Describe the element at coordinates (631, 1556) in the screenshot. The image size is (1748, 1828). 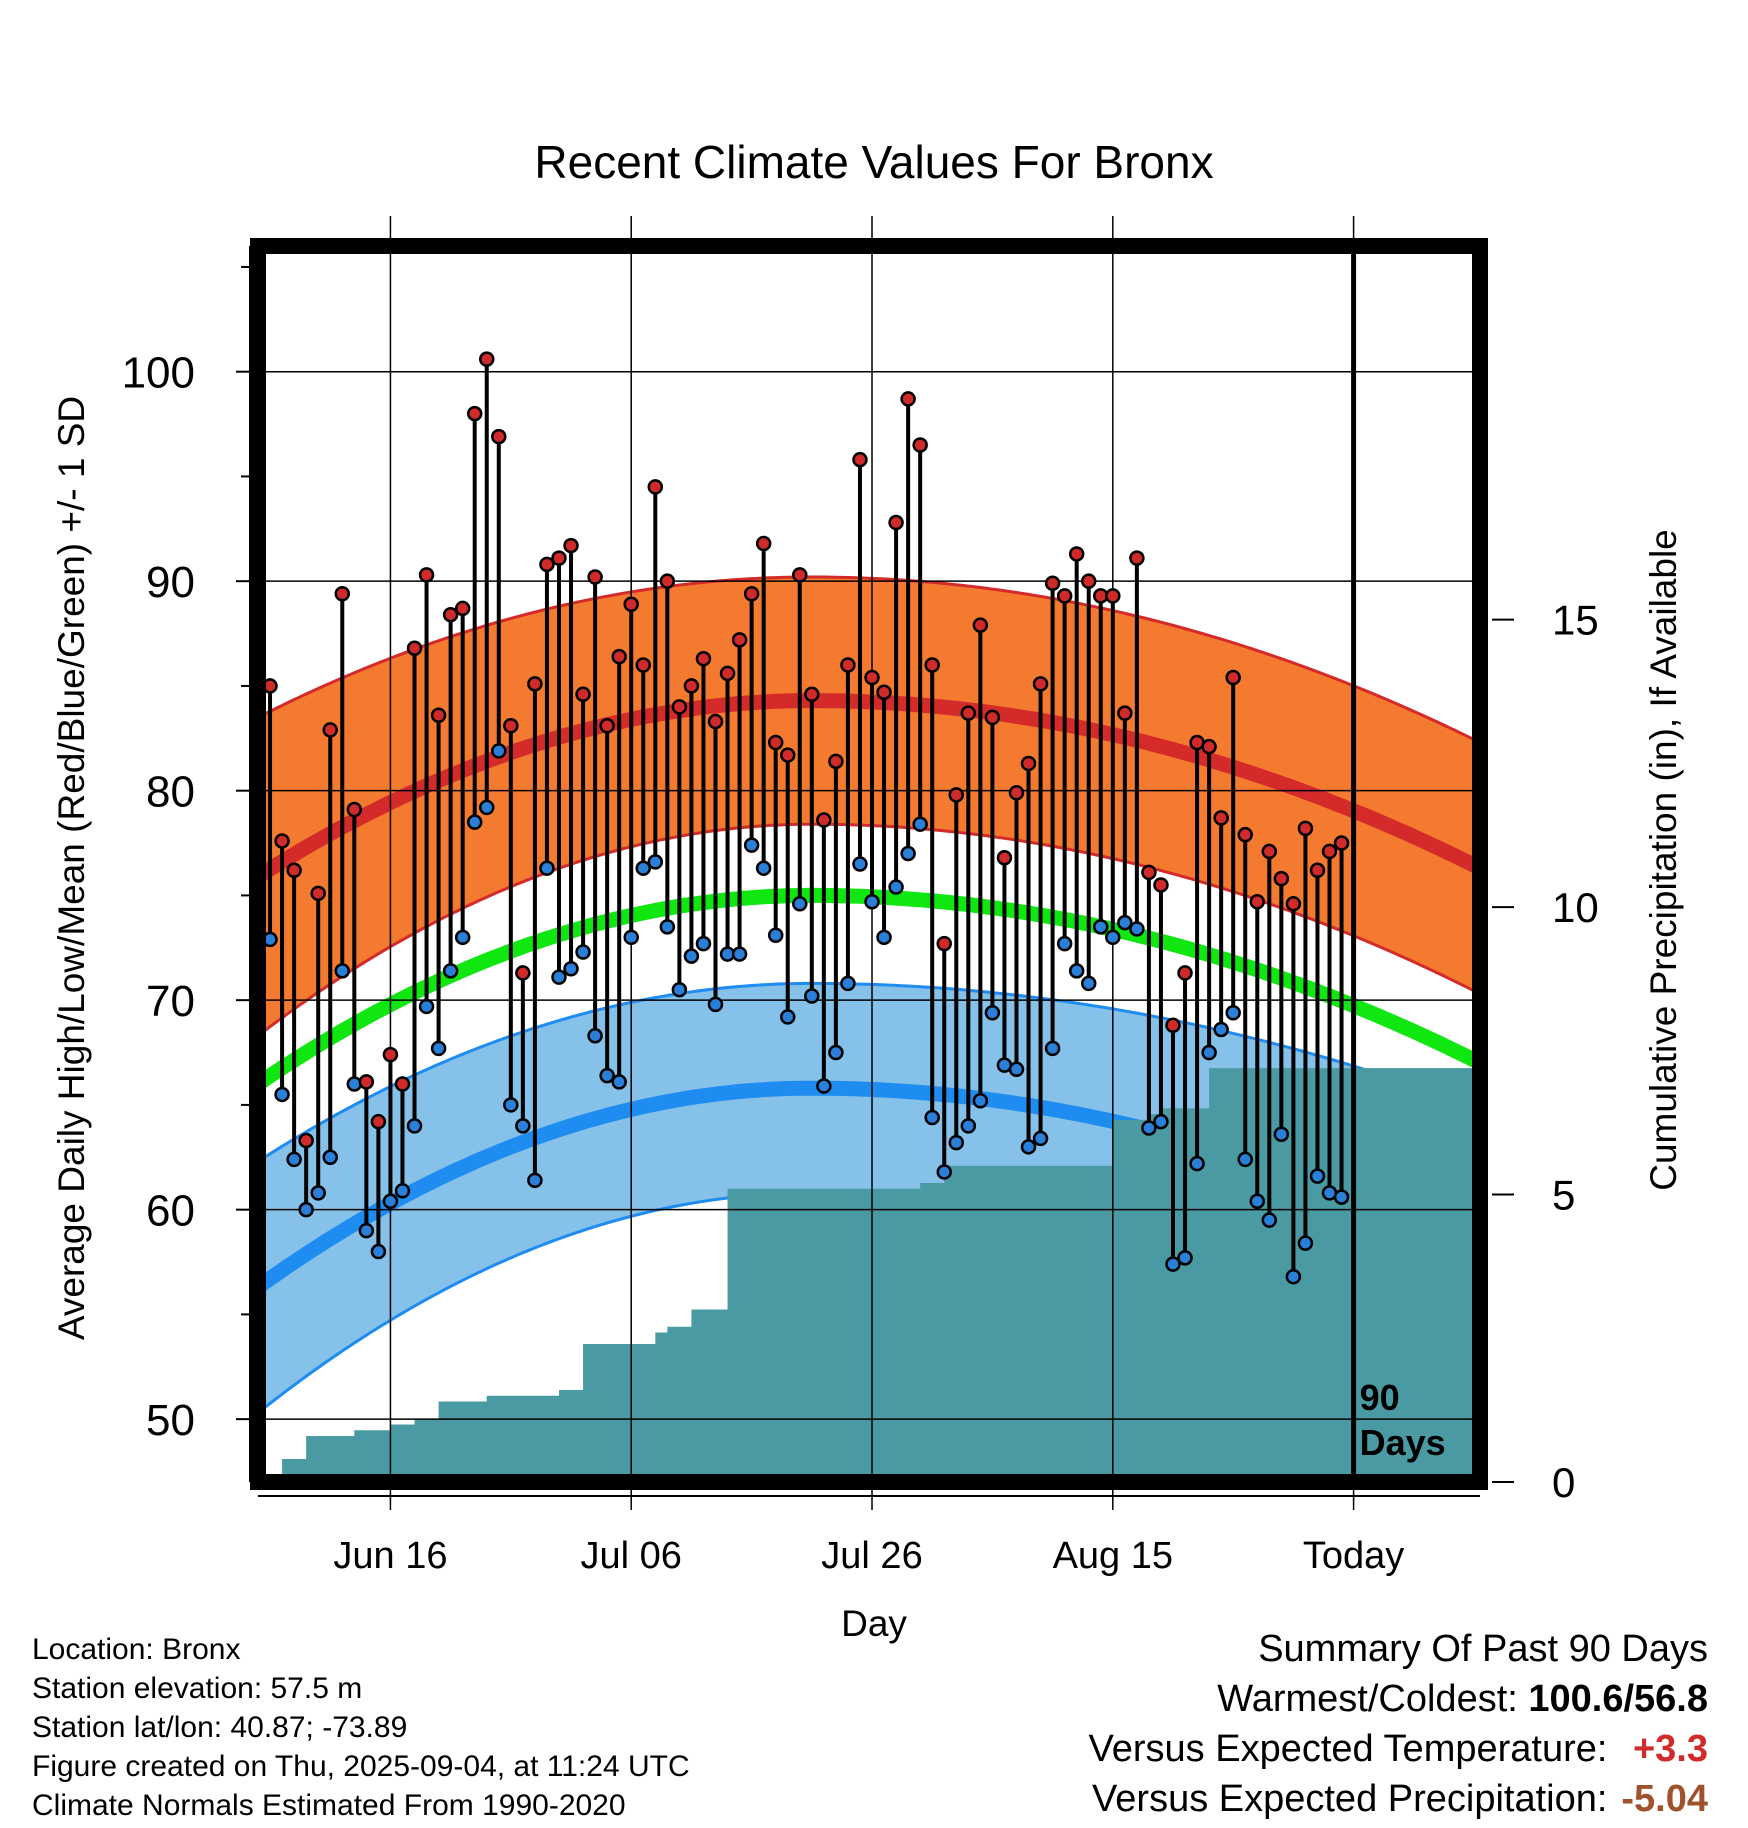
I see `x-tick-label: Jul 06` at that location.